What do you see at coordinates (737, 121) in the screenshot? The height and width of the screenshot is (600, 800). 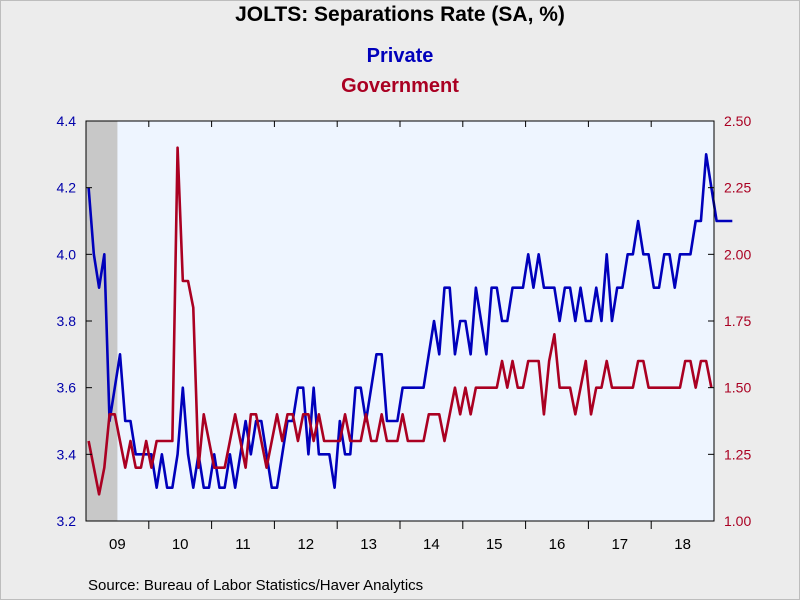 I see `right-axis-tick-label: 2.50` at bounding box center [737, 121].